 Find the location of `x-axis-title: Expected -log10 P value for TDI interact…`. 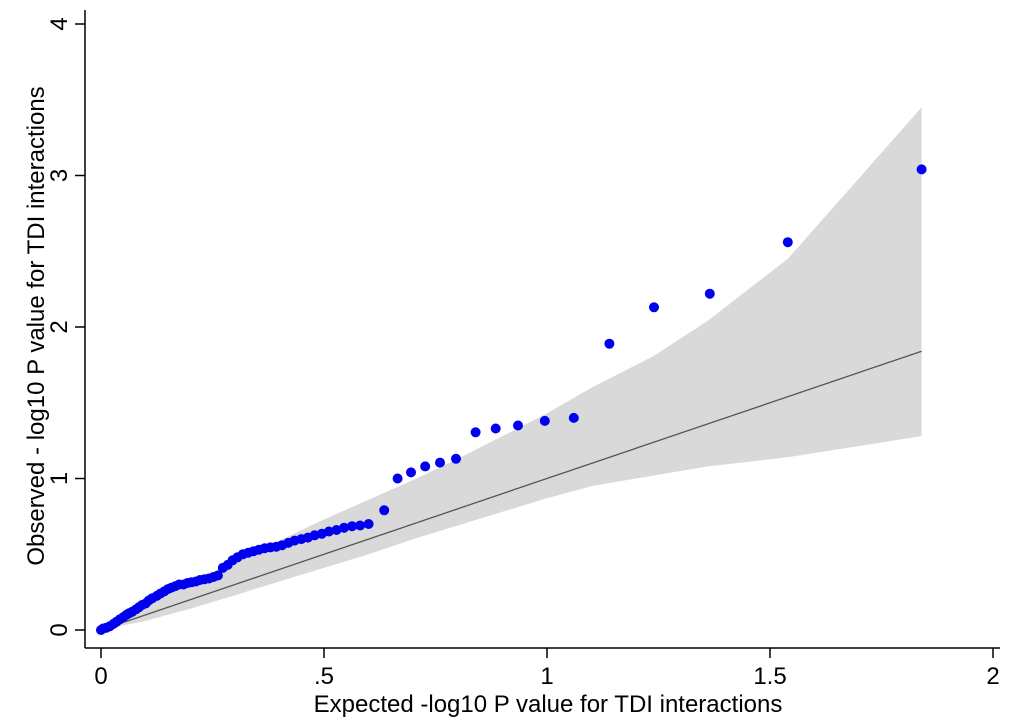

x-axis-title: Expected -log10 P value for TDI interact… is located at coordinates (548, 704).